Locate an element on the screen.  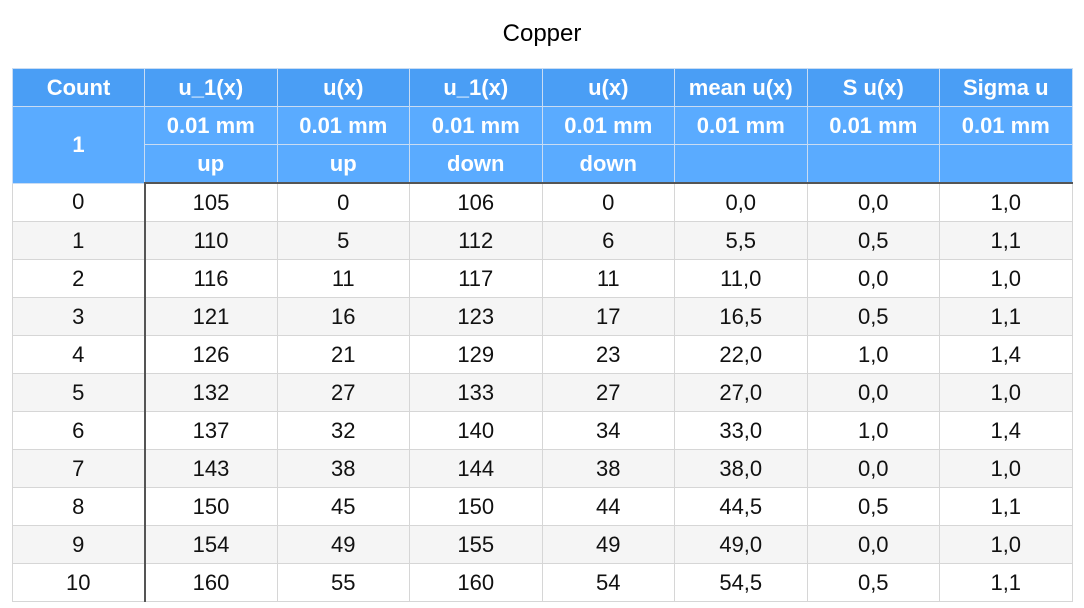
table-cell: 11,0 is located at coordinates (741, 278).